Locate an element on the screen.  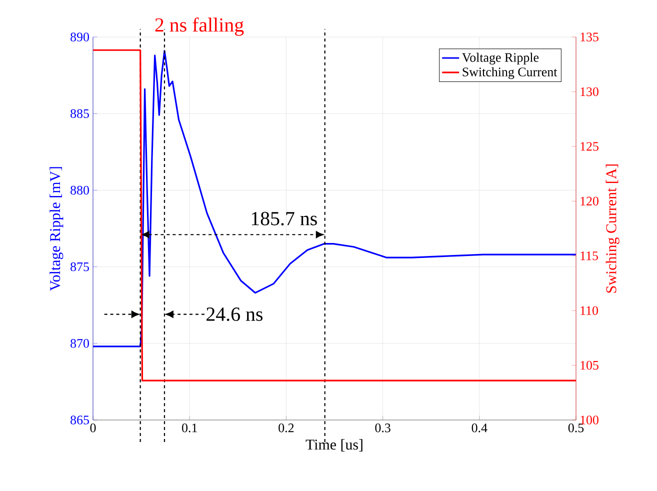
y2-axis-title: Swiching Current [A] is located at coordinates (613, 228).